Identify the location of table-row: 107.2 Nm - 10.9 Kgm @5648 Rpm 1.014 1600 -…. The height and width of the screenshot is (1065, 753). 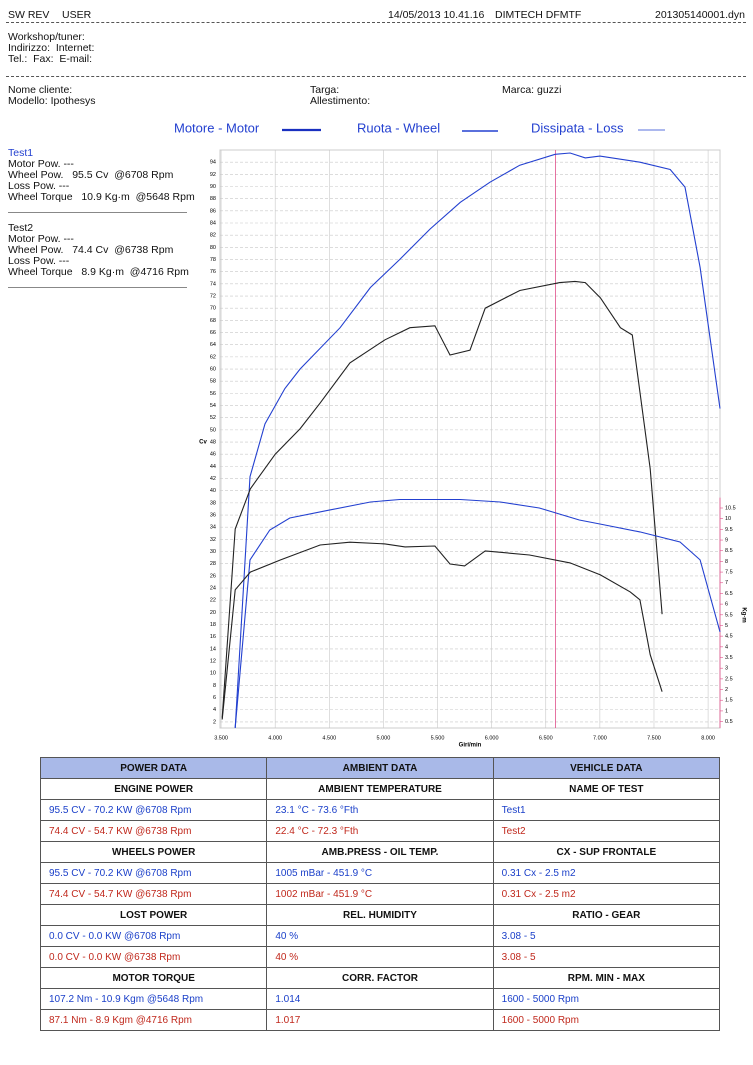
(380, 999).